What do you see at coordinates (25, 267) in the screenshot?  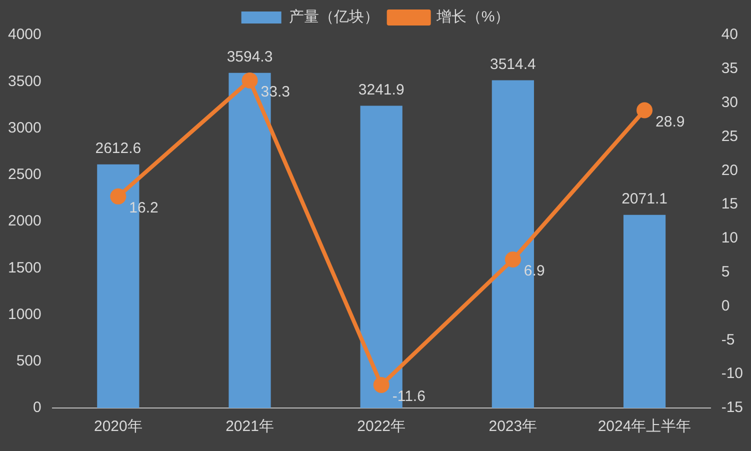 I see `y-tick-label: 1500` at bounding box center [25, 267].